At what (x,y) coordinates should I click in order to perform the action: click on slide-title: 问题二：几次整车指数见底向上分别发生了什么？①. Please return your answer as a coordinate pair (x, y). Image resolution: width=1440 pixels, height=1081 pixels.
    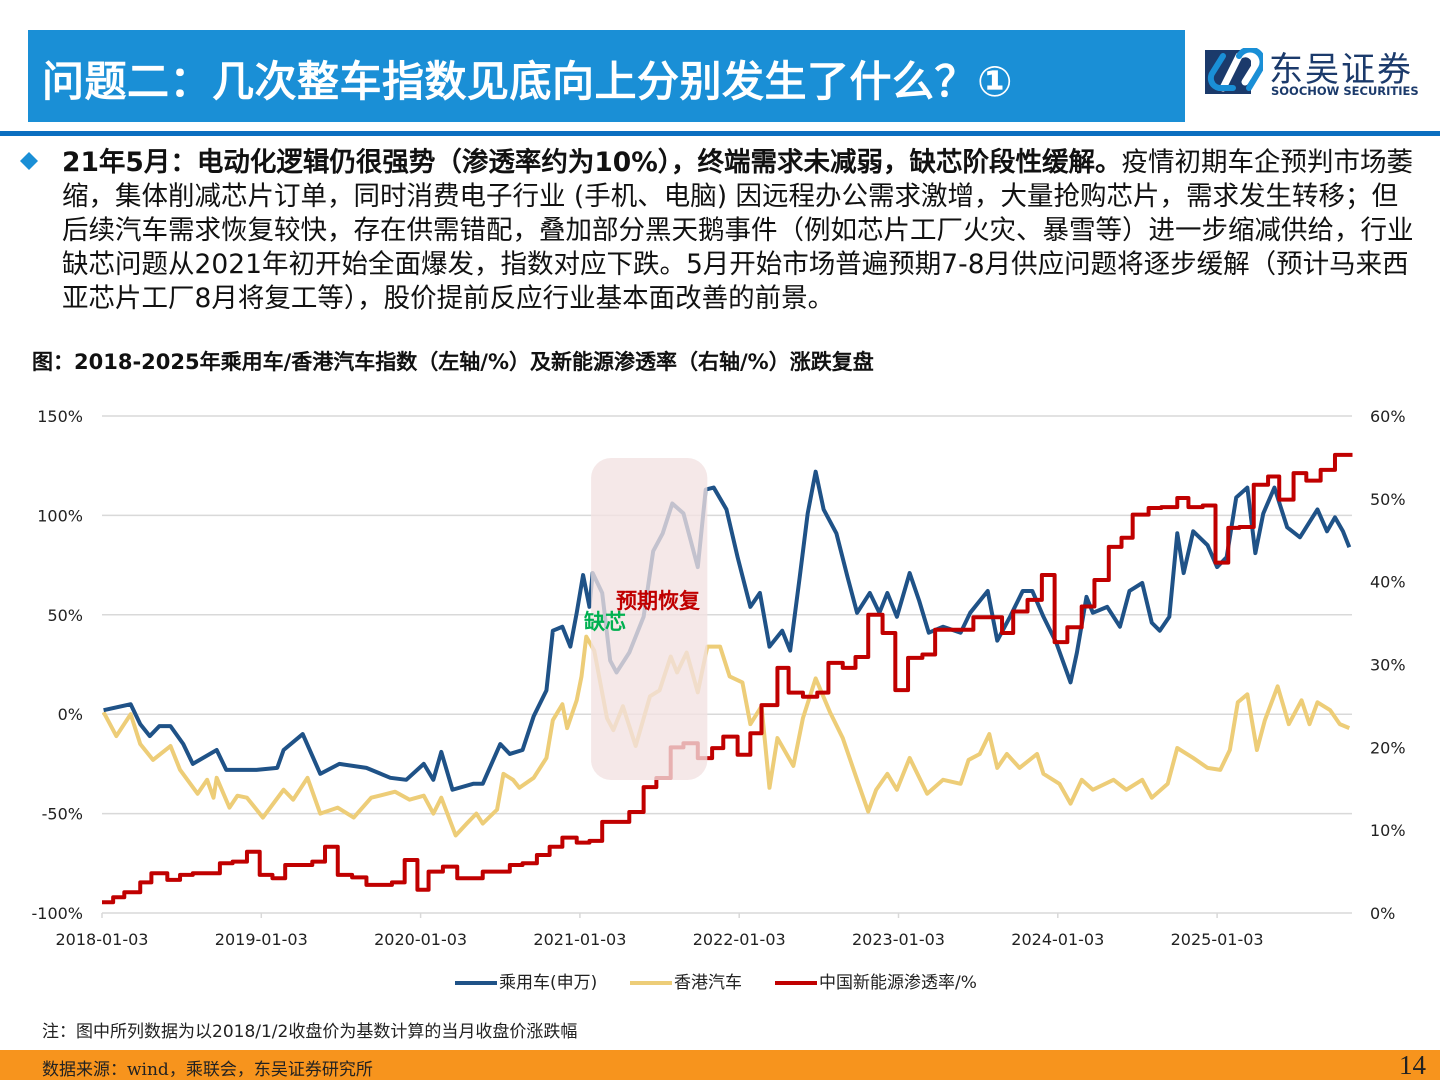
    Looking at the image, I should click on (528, 81).